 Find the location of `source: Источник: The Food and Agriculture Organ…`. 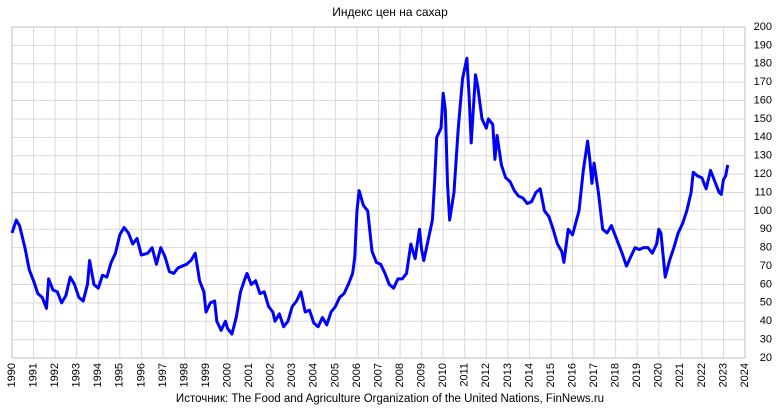

source: Источник: The Food and Agriculture Organ… is located at coordinates (390, 399).